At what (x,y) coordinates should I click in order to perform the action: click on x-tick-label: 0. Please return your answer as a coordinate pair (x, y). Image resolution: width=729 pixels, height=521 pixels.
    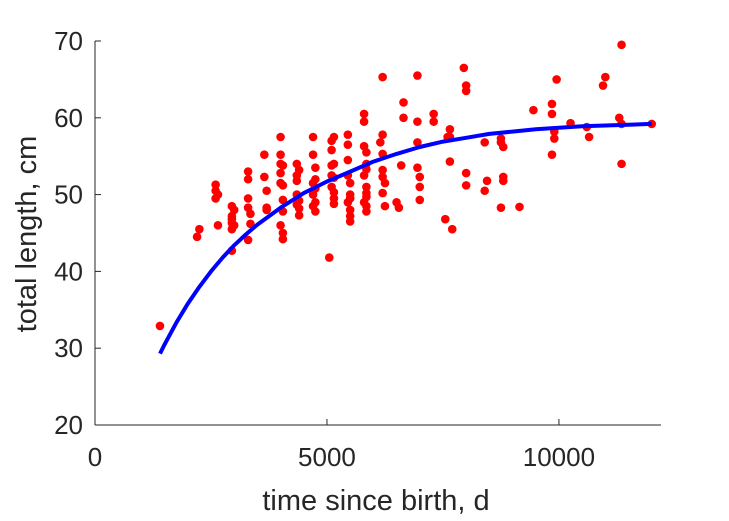
    Looking at the image, I should click on (95, 457).